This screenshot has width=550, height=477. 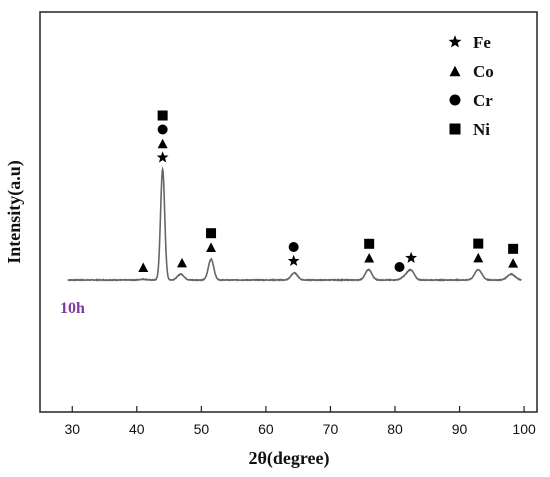 I want to click on legend-label-cr: Cr, so click(x=483, y=100).